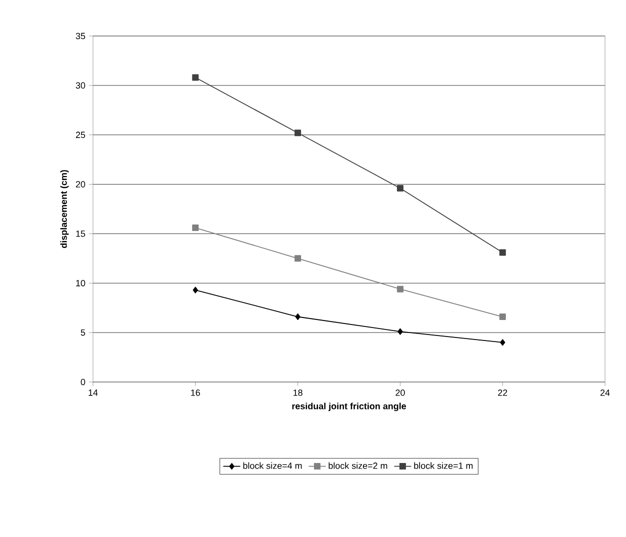 Image resolution: width=626 pixels, height=537 pixels. Describe the element at coordinates (81, 233) in the screenshot. I see `y-tick-label: 15` at that location.